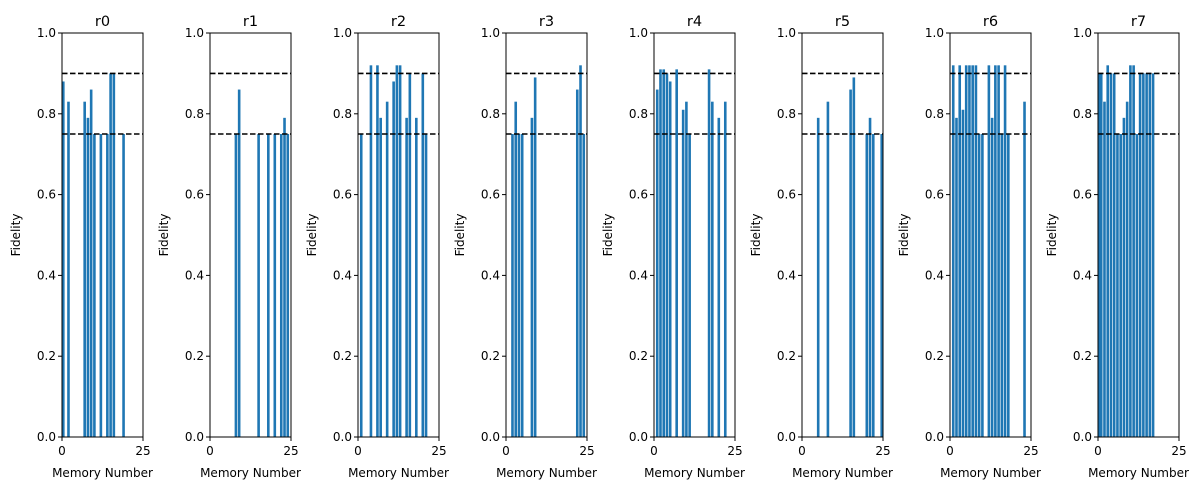 The height and width of the screenshot is (490, 1198). I want to click on chart-title: r4, so click(694, 22).